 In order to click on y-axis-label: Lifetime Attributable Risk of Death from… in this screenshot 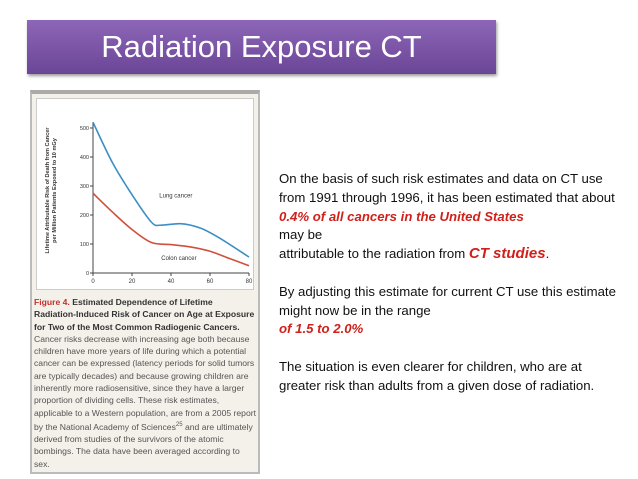, I will do `click(48, 190)`.